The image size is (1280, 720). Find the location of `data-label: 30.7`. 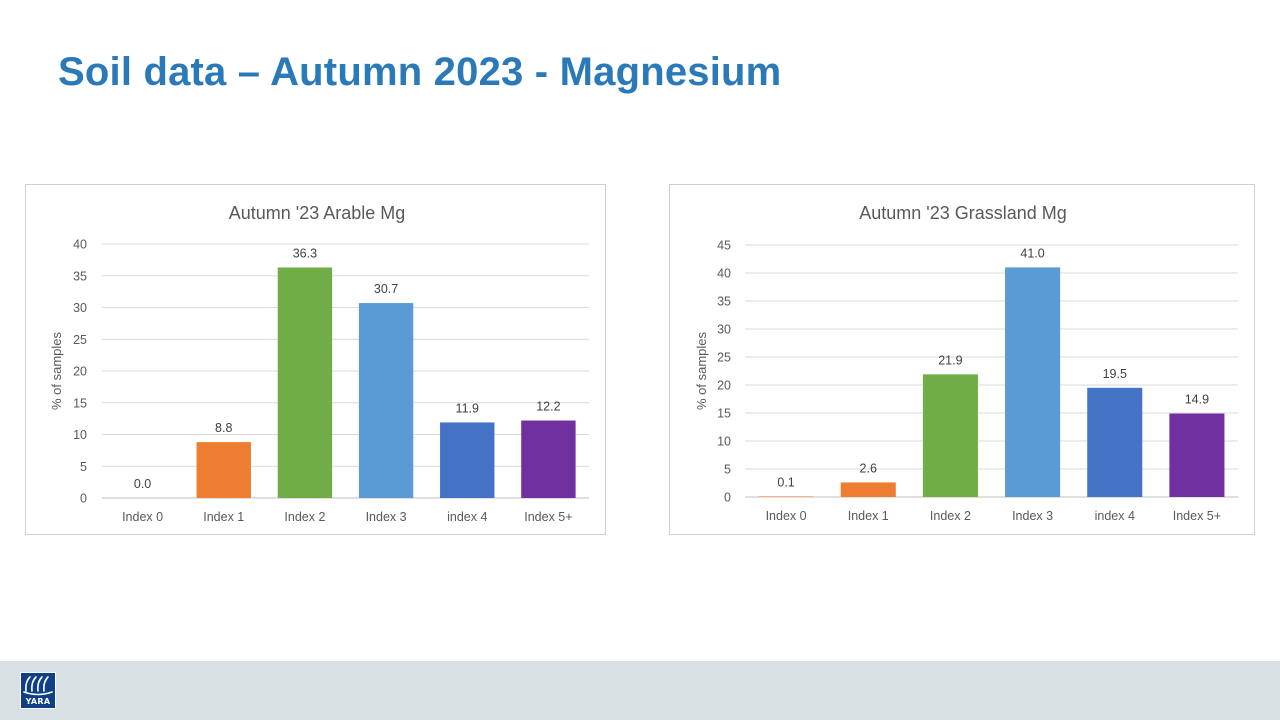

data-label: 30.7 is located at coordinates (386, 289).